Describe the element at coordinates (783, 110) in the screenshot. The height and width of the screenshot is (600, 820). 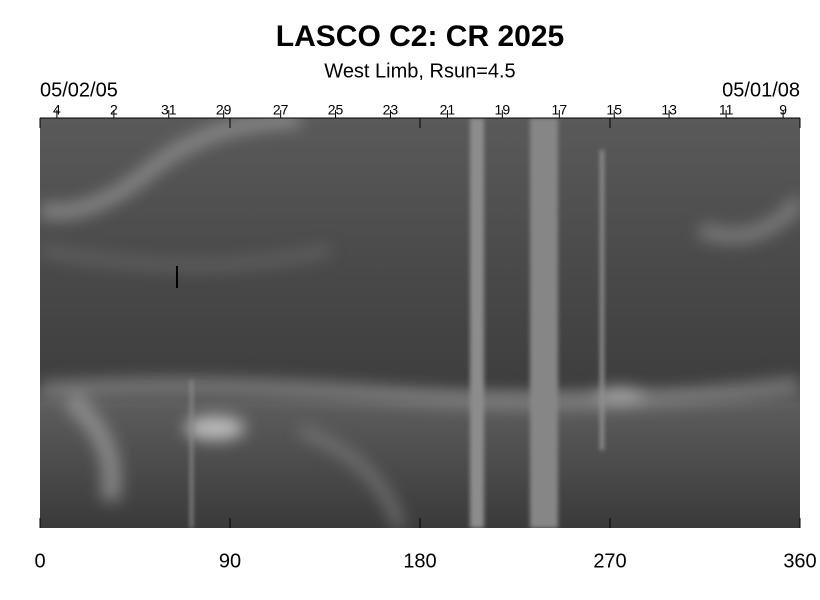
I see `top-tick-label: 9` at that location.